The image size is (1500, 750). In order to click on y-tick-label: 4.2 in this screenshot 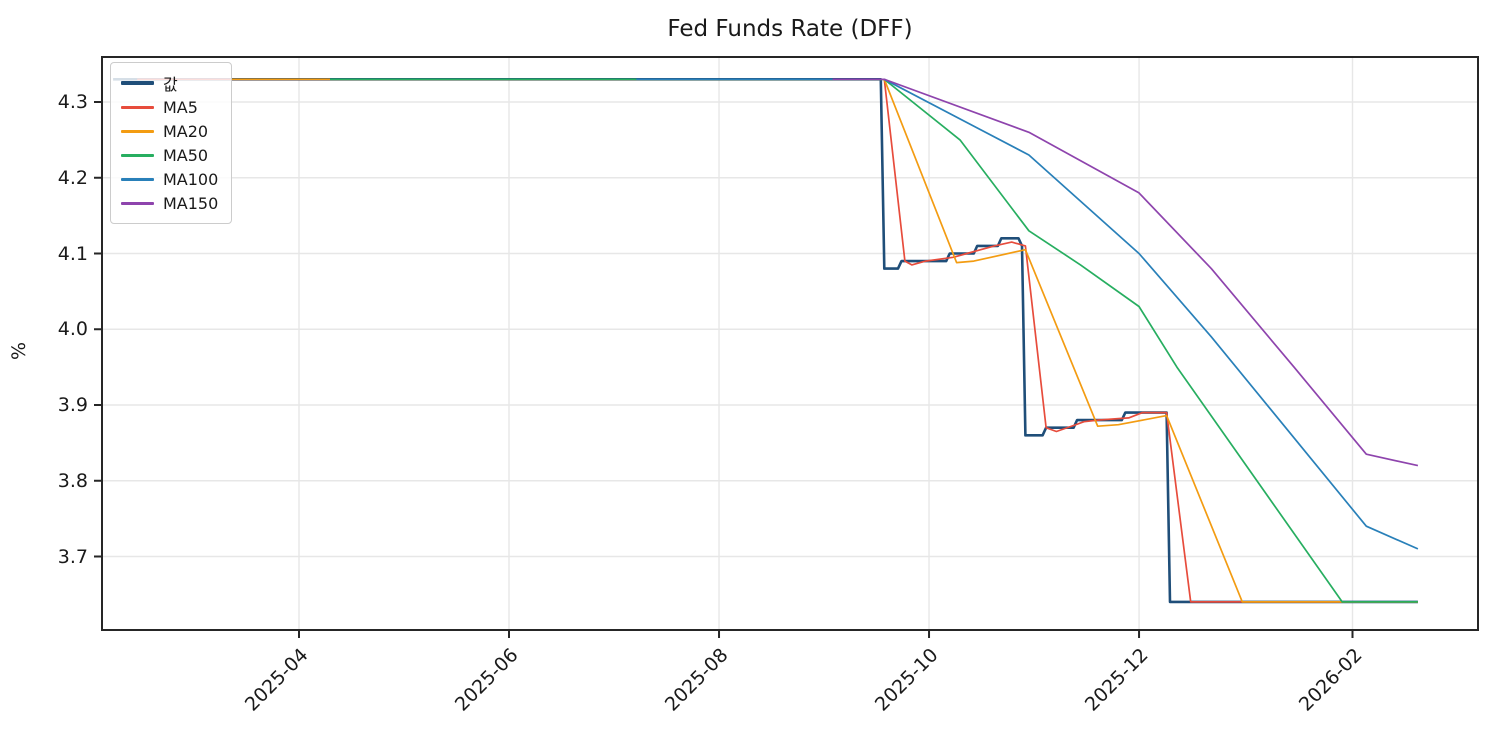, I will do `click(72, 177)`.